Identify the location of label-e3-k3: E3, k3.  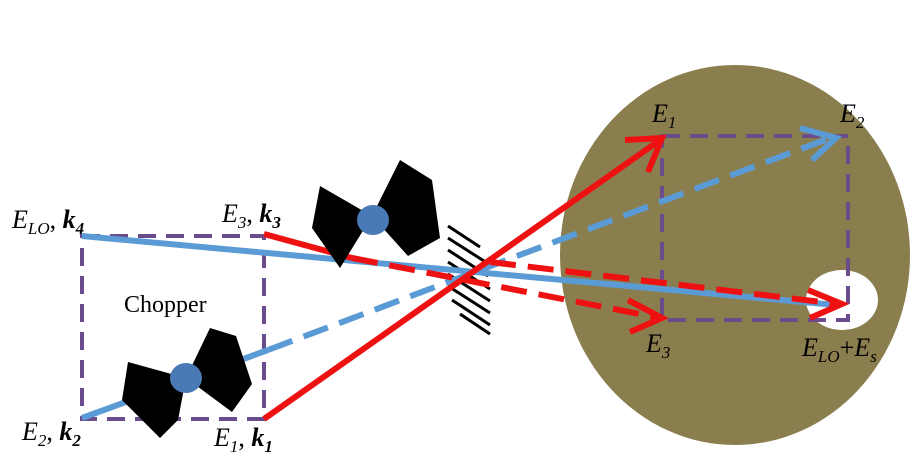
(251, 215).